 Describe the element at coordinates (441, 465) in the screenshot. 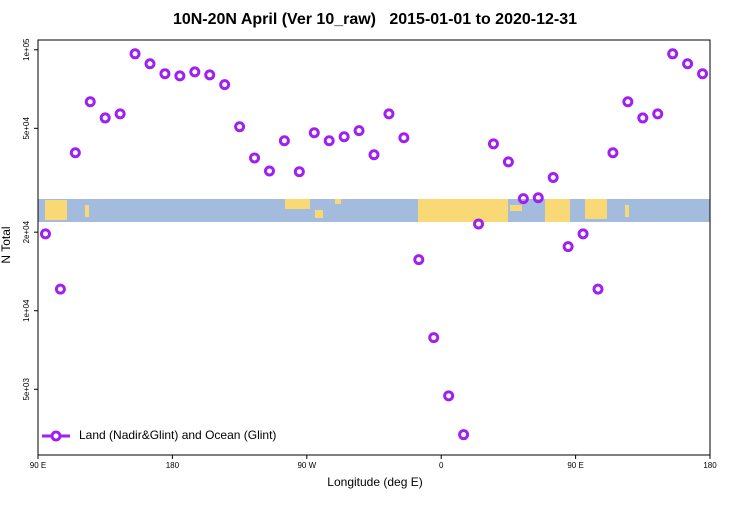

I see `x-tick-label: 0` at that location.